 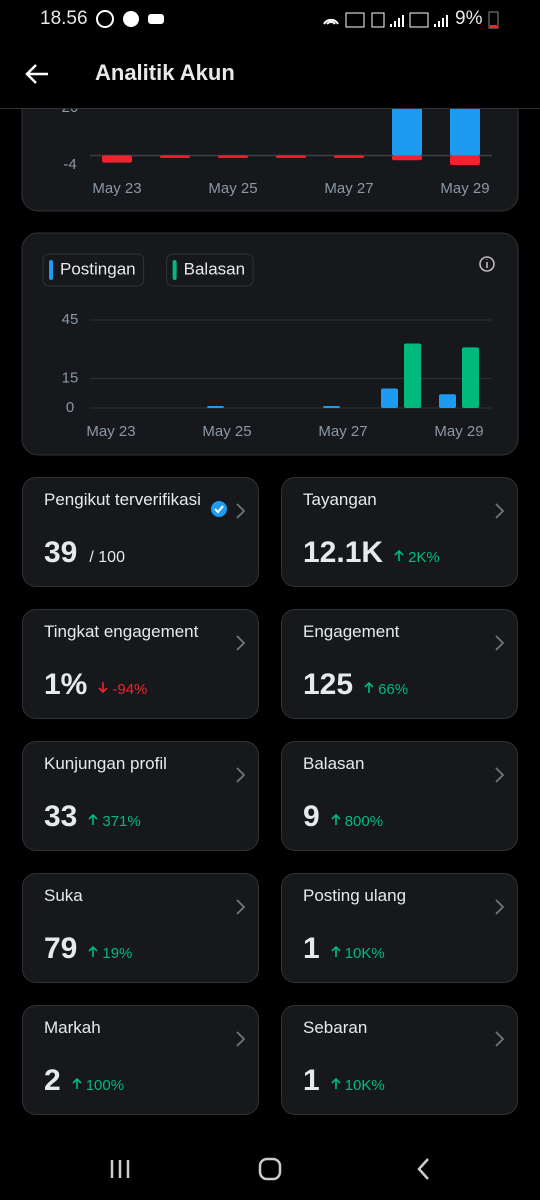 I want to click on metric-card: Suka 79 19%, so click(x=140, y=928).